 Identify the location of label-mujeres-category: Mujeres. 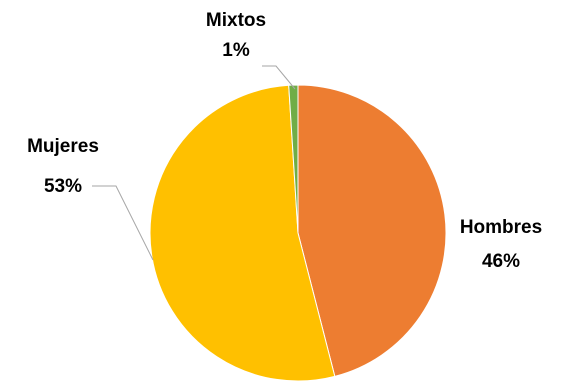
(63, 146).